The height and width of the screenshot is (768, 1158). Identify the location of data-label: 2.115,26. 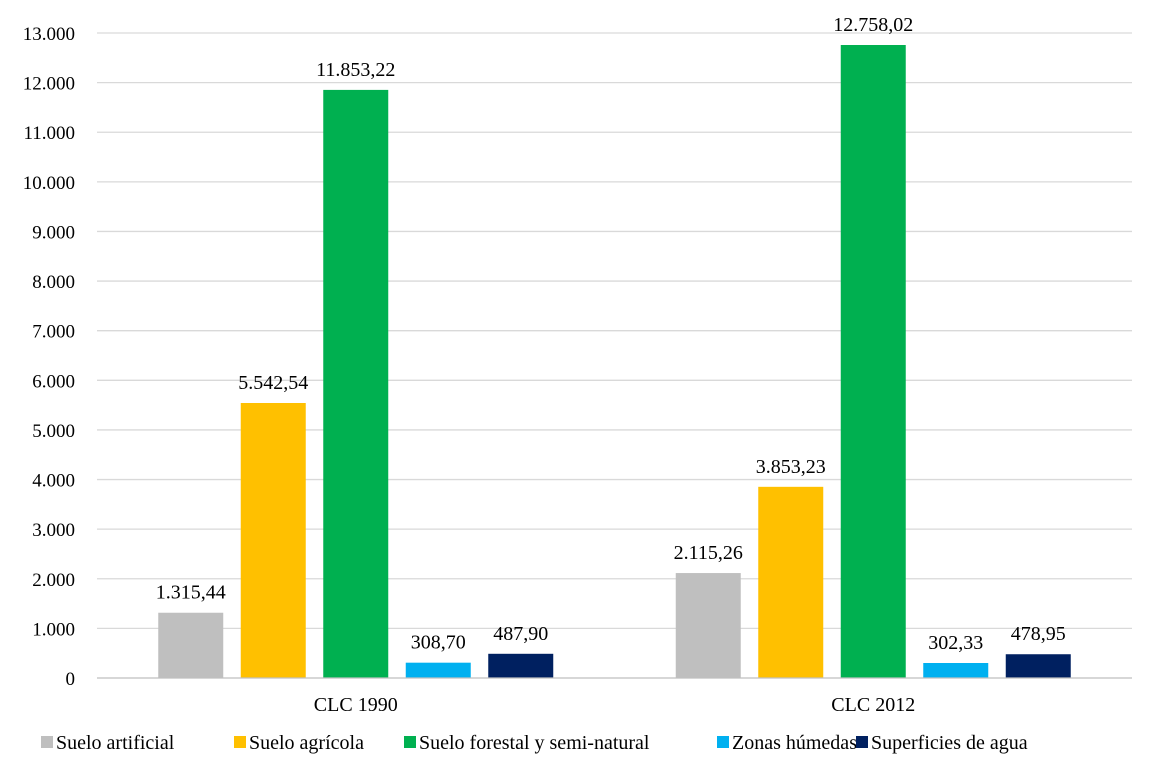
(708, 553).